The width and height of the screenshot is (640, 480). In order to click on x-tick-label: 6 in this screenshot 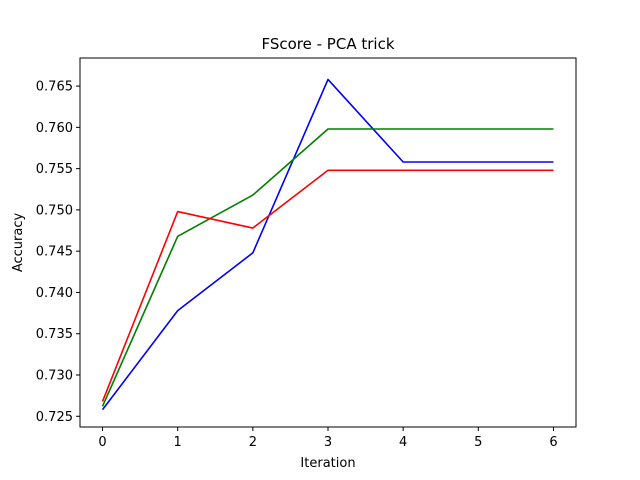, I will do `click(553, 442)`.